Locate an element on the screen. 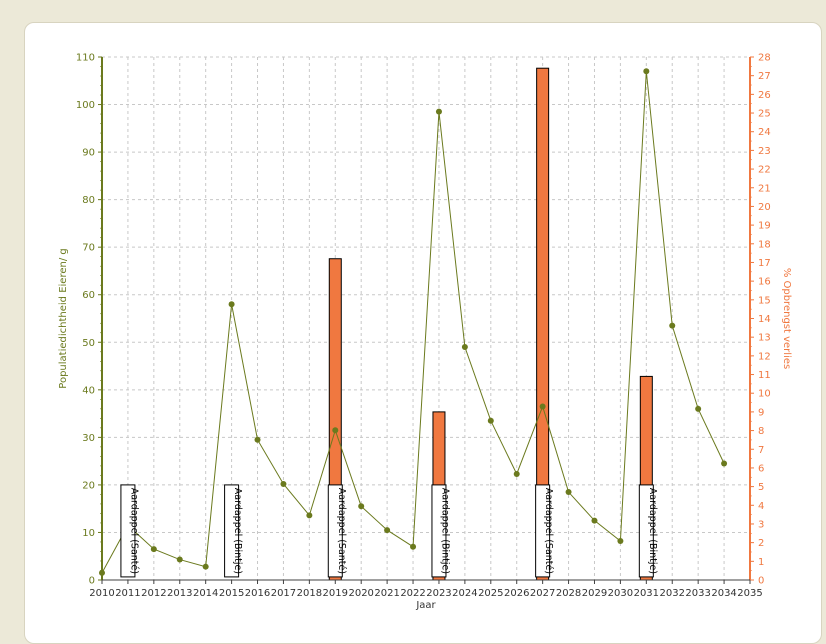 This screenshot has width=826, height=644. x-tick-label: 2015 is located at coordinates (231, 593).